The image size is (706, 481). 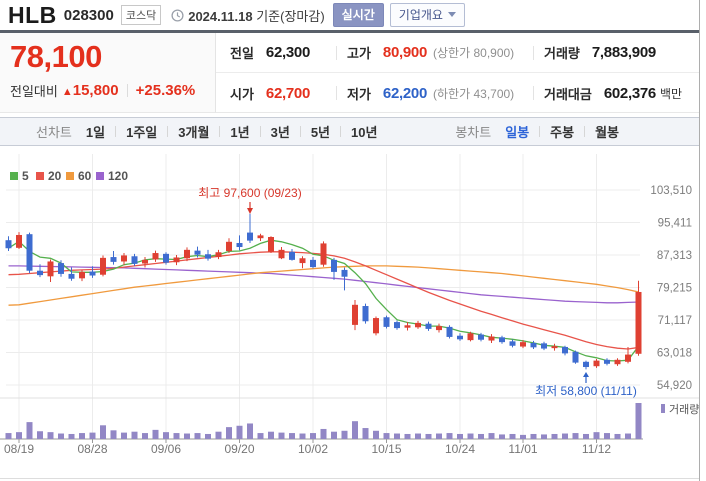 I want to click on high-cell: 고가 80,900 (상한가 80,900), so click(x=435, y=52).